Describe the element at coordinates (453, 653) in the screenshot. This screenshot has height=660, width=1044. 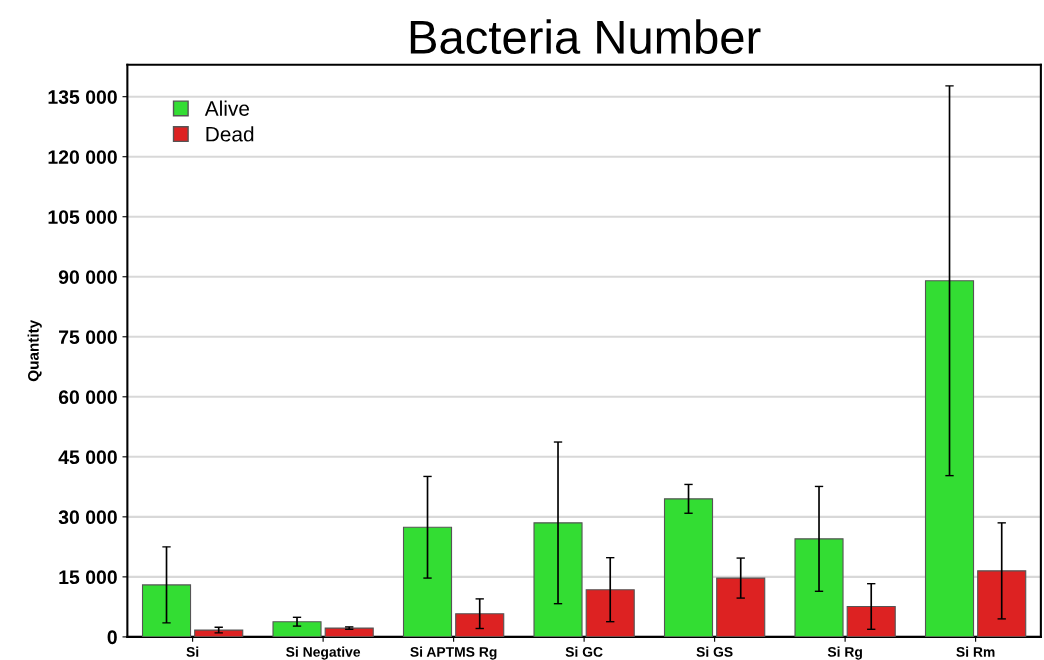
I see `x-tick-label: Si APTMS Rg` at that location.